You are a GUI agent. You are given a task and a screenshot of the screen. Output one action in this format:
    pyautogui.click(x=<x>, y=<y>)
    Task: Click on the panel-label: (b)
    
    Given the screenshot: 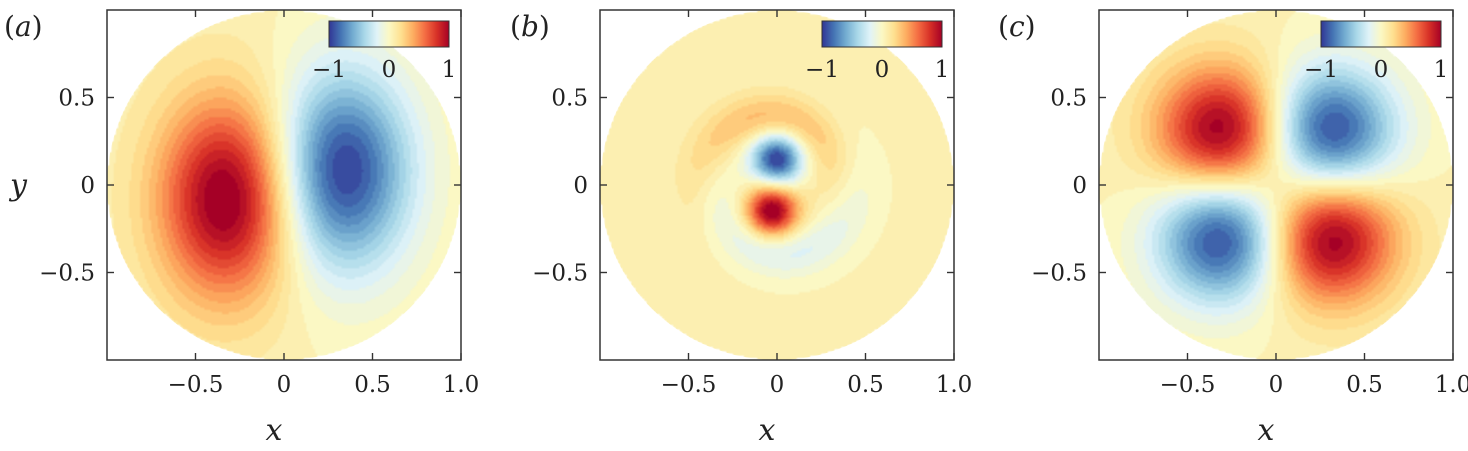 What is the action you would take?
    pyautogui.click(x=530, y=26)
    